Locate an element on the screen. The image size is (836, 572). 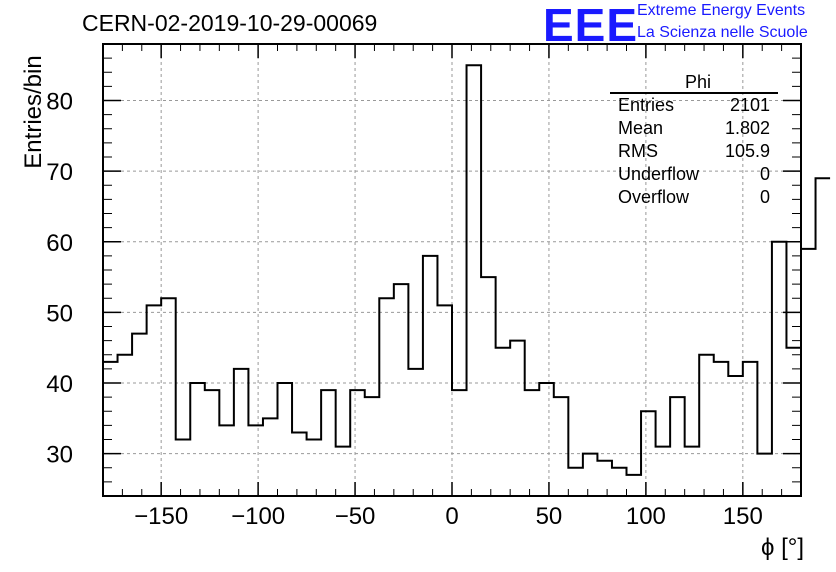
stats-label: Overflow is located at coordinates (654, 197).